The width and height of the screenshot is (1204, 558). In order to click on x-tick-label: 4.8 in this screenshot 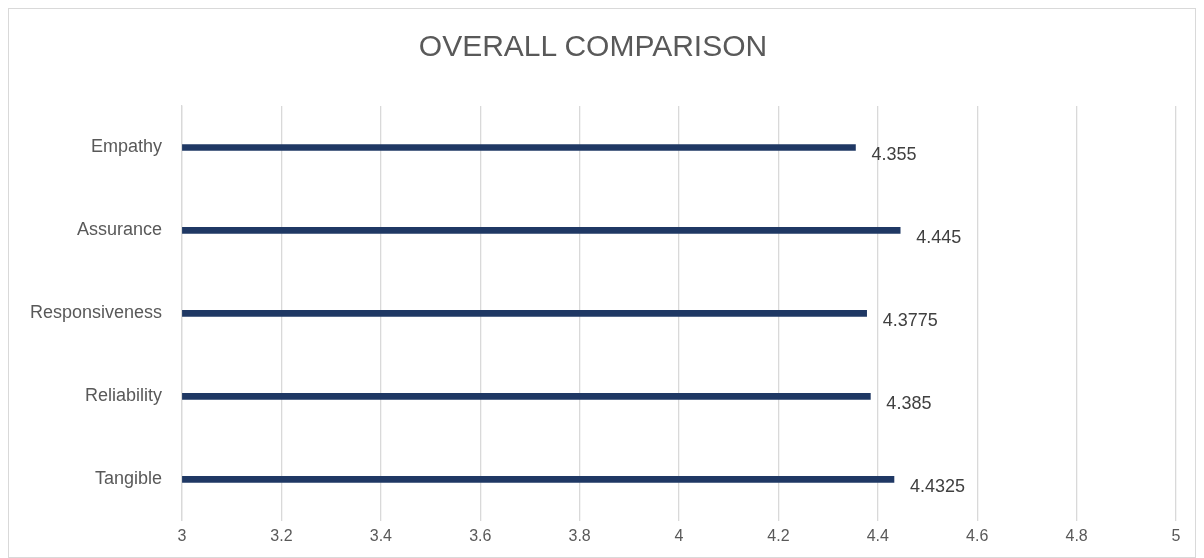, I will do `click(1076, 535)`.